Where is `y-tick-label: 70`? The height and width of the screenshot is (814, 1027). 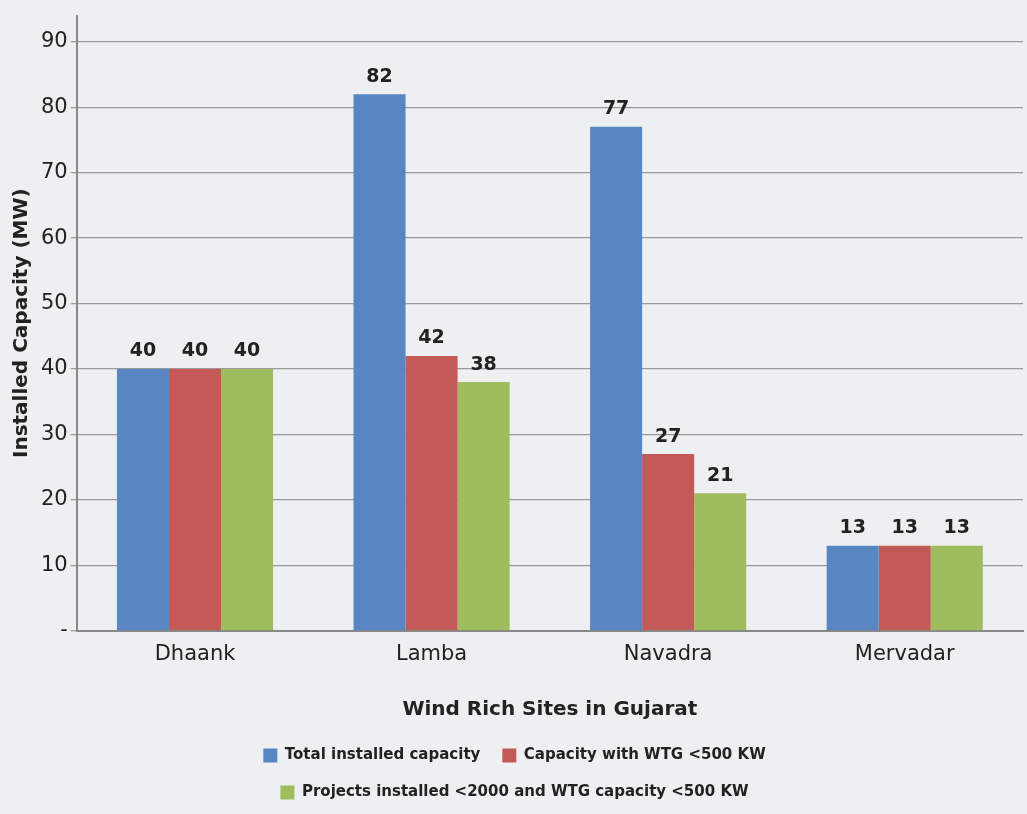 y-tick-label: 70 is located at coordinates (54, 171).